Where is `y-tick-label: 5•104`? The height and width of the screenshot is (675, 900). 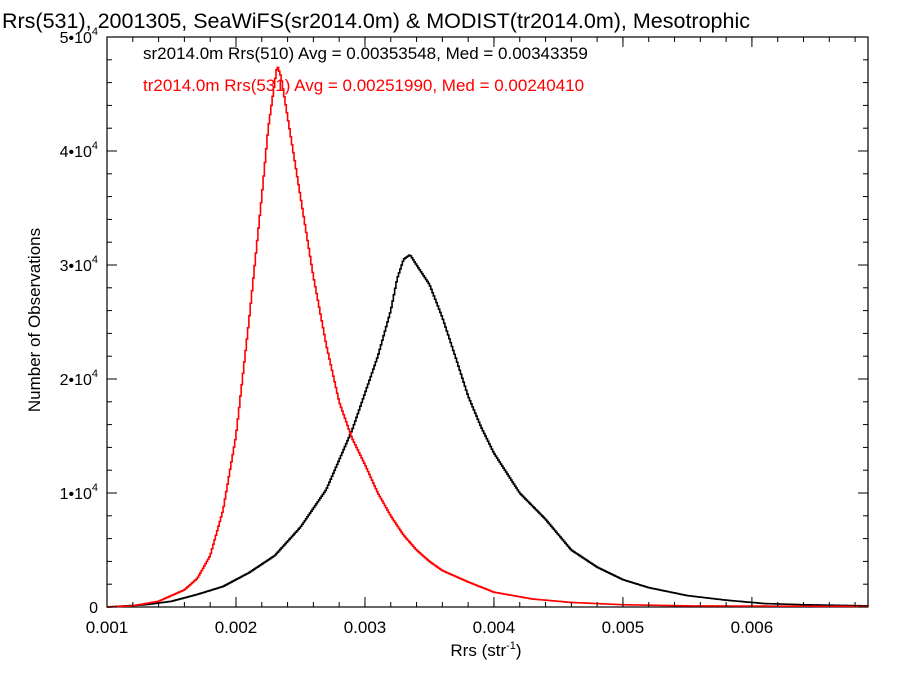 y-tick-label: 5•104 is located at coordinates (79, 36).